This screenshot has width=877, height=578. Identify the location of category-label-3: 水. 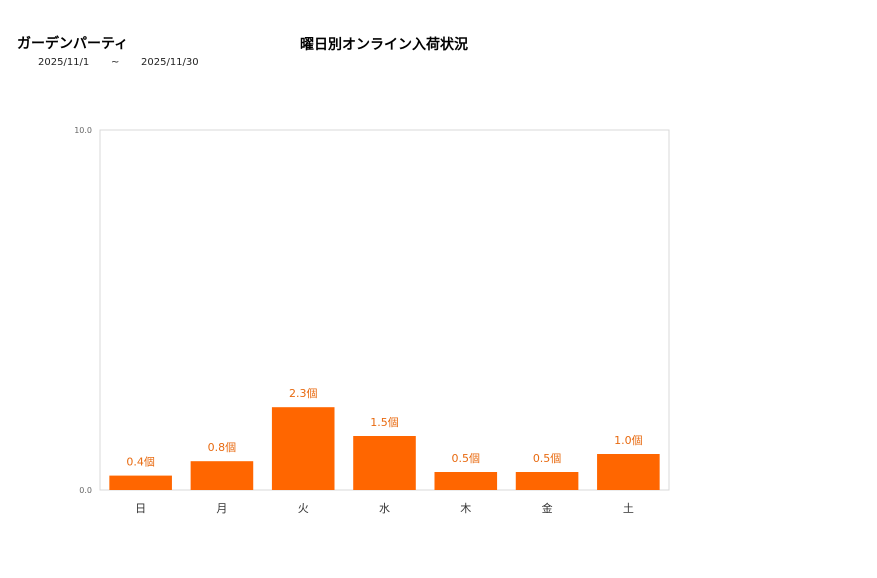
(384, 508).